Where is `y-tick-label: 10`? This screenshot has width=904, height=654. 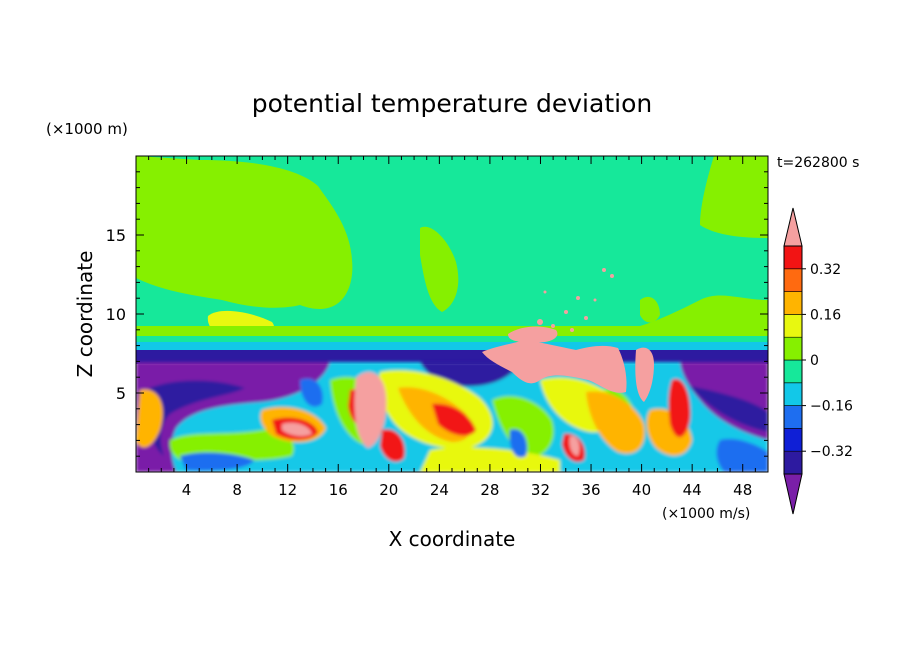 y-tick-label: 10 is located at coordinates (116, 314).